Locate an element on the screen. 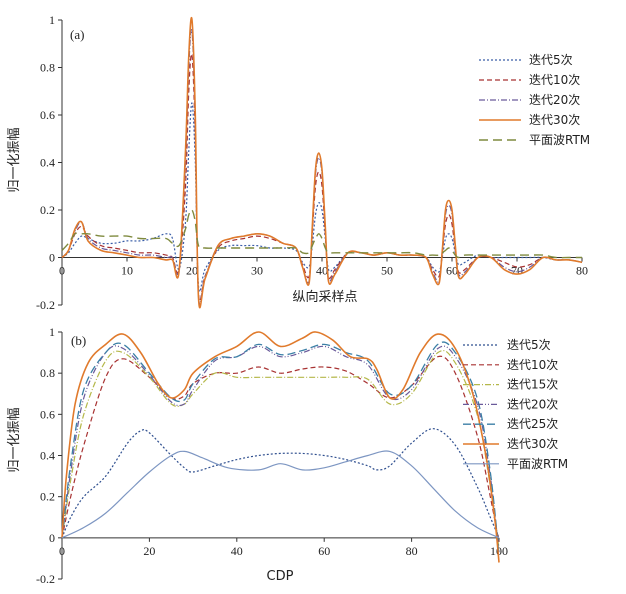 This screenshot has height=594, width=626. legend-label: 迭代15次 is located at coordinates (532, 385).